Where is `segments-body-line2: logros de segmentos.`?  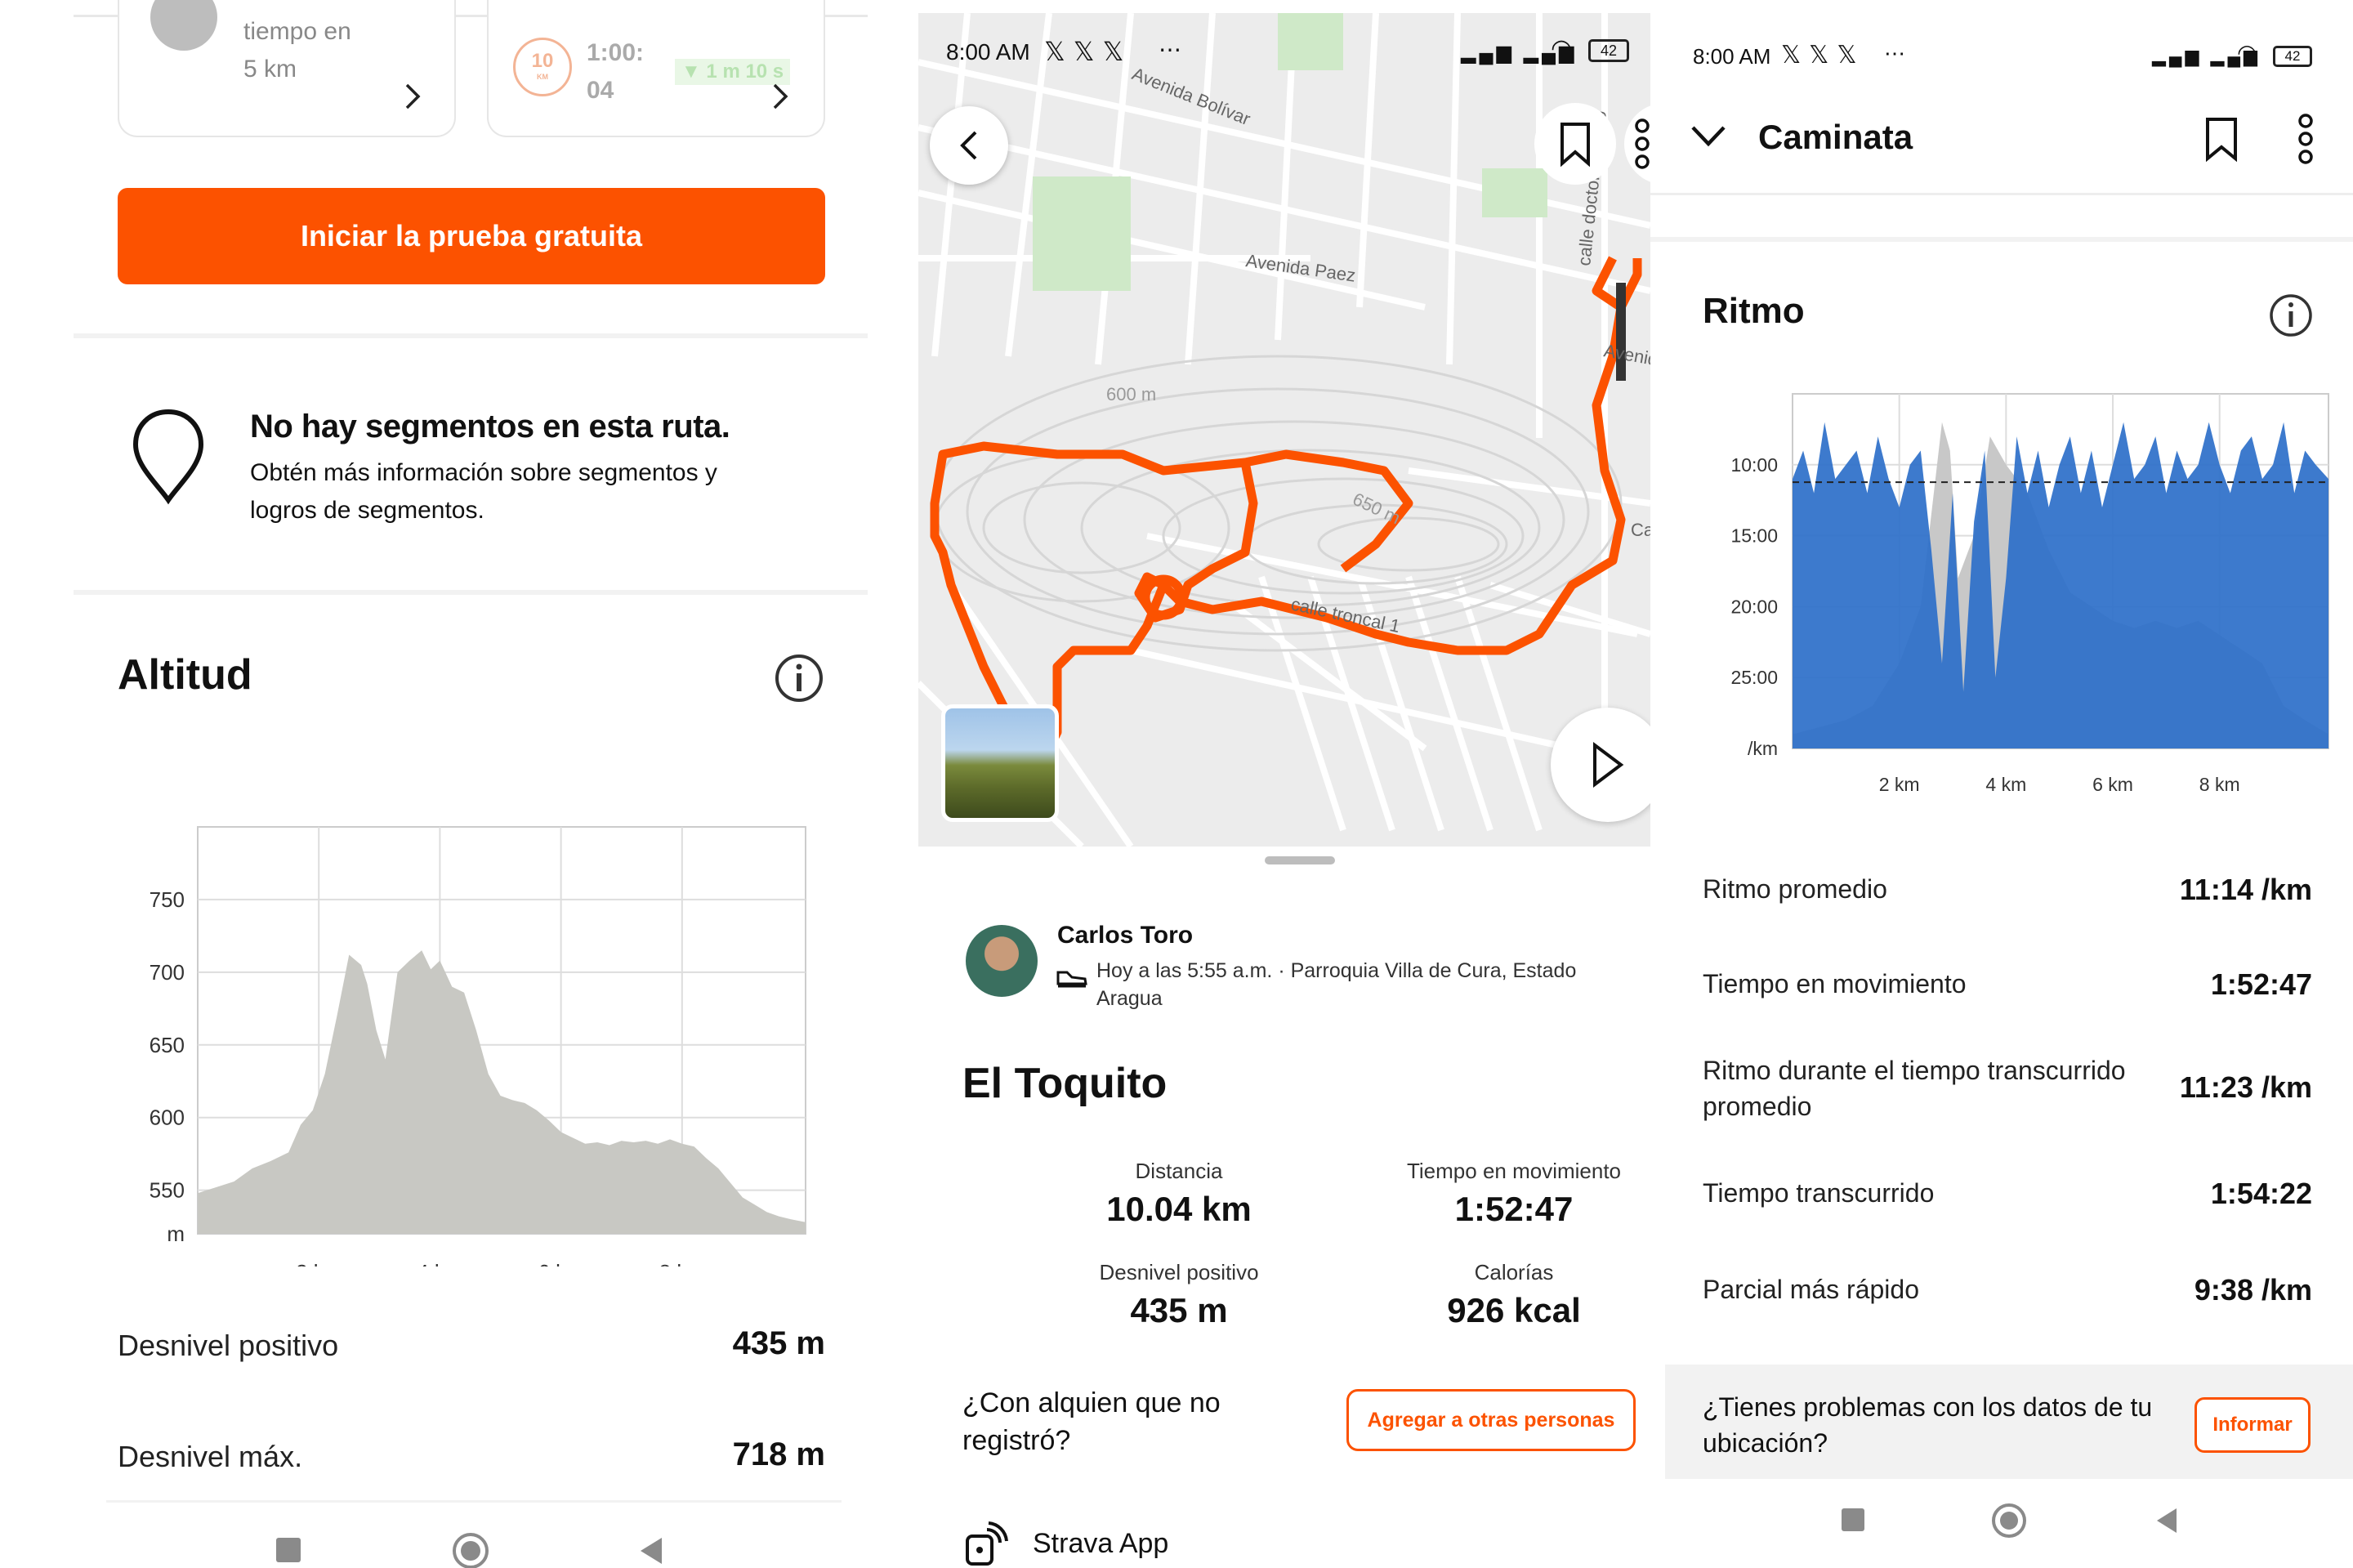 segments-body-line2: logros de segmentos. is located at coordinates (367, 510).